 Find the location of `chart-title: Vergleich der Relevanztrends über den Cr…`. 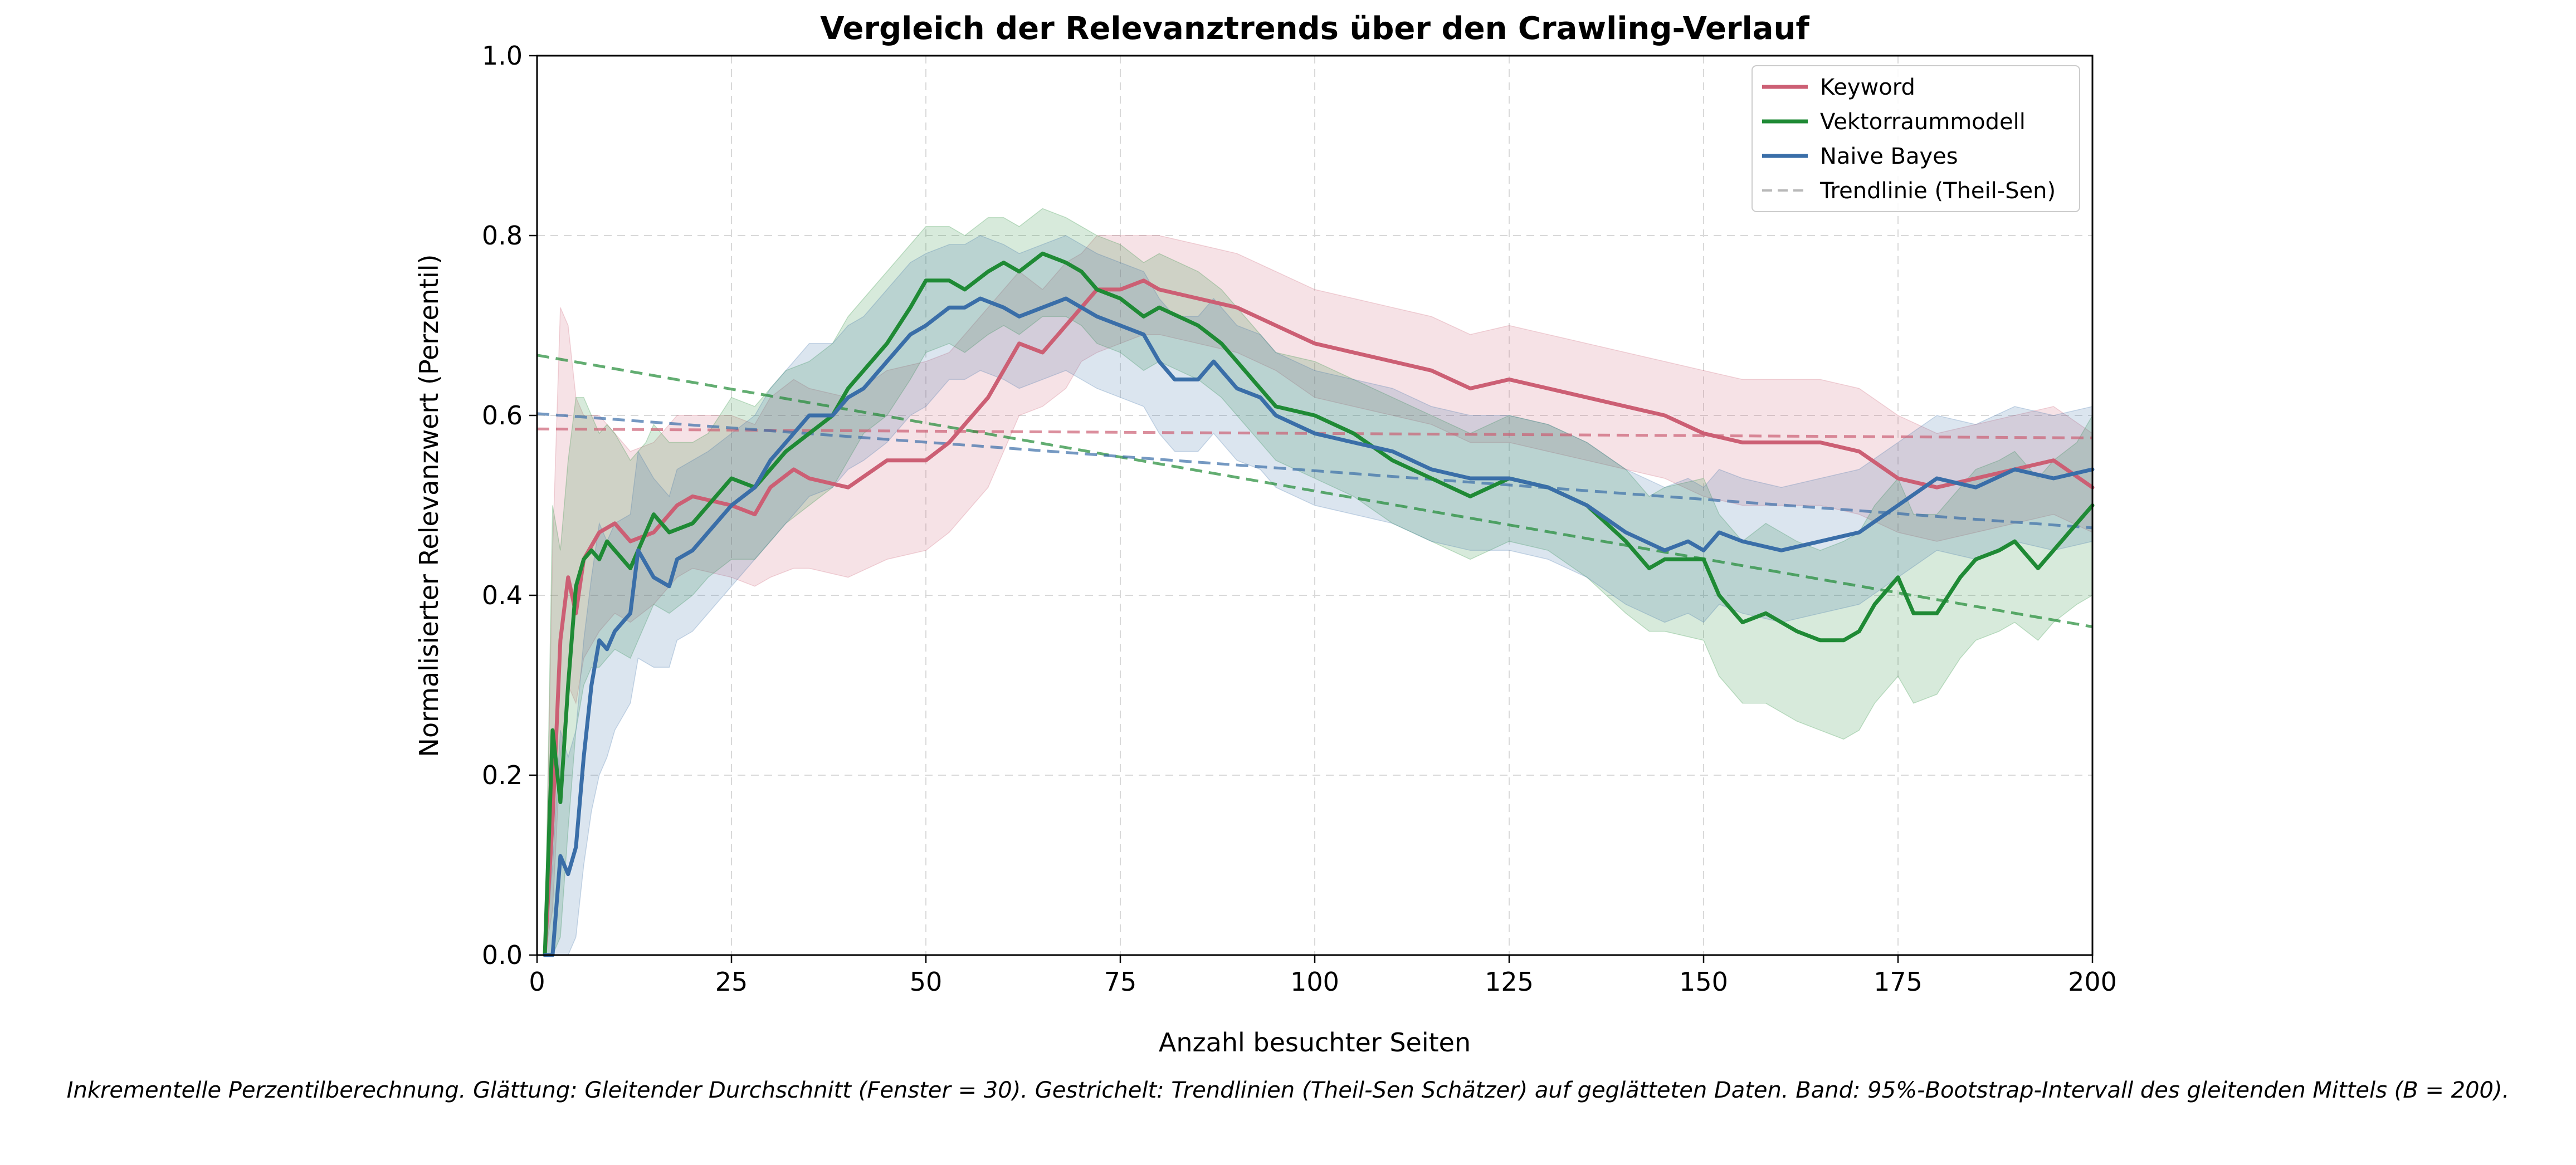

chart-title: Vergleich der Relevanztrends über den Cr… is located at coordinates (1314, 29).